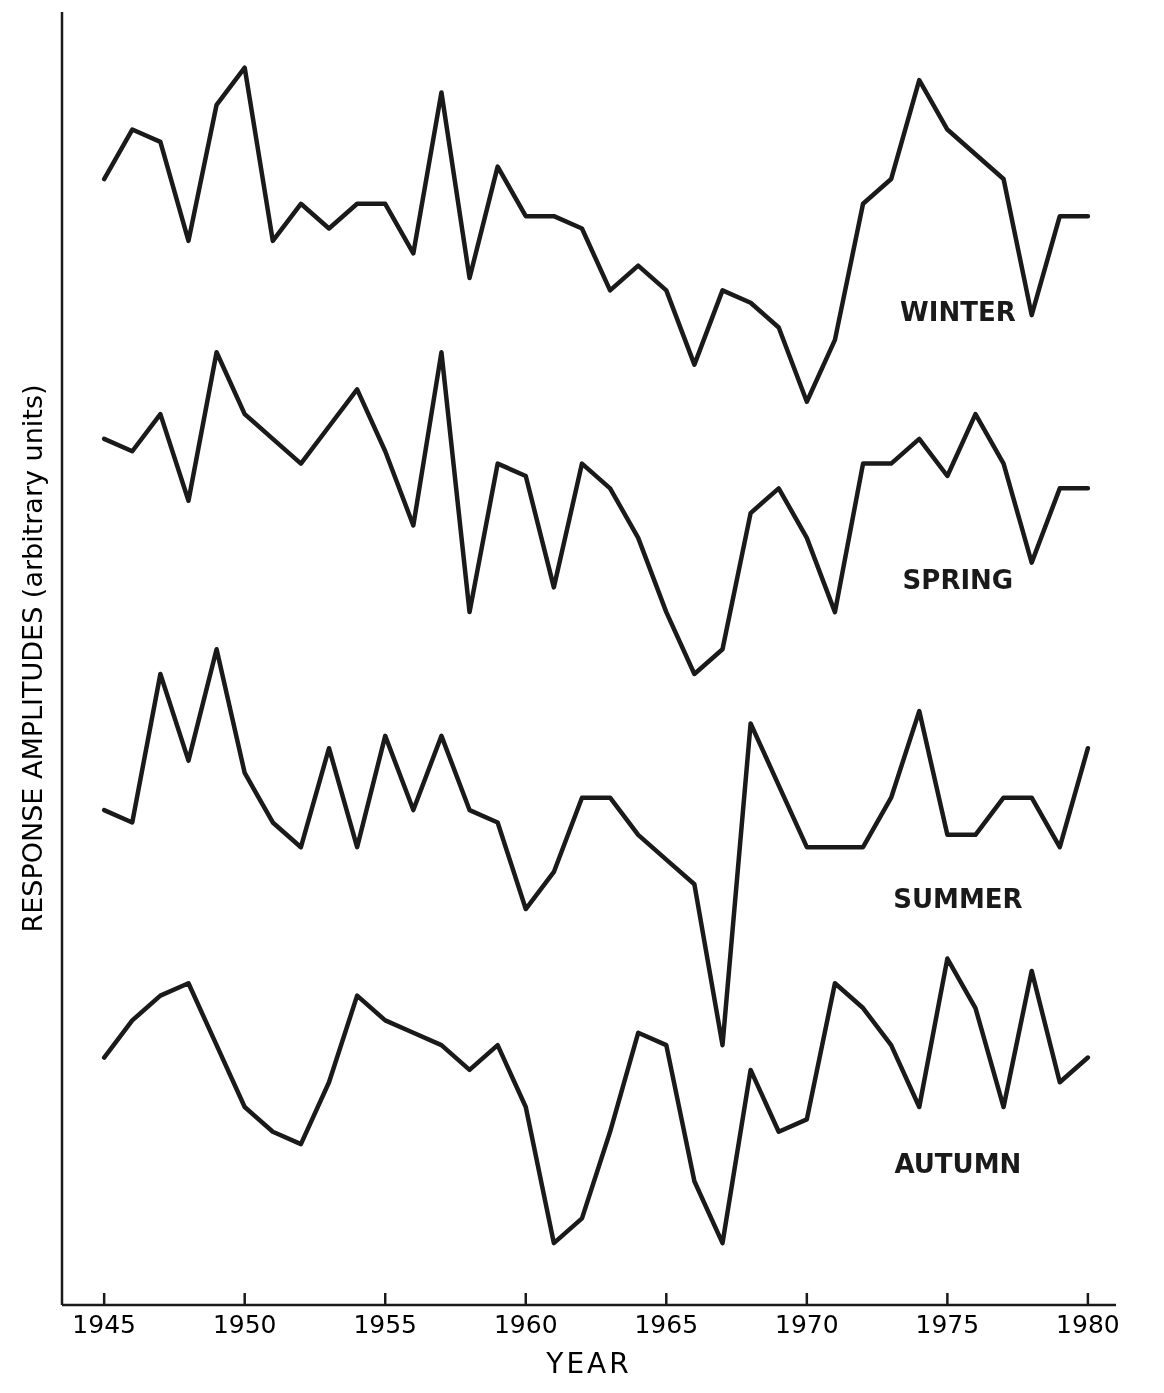 The image size is (1164, 1393). I want to click on x-tick-label: 1970, so click(807, 1324).